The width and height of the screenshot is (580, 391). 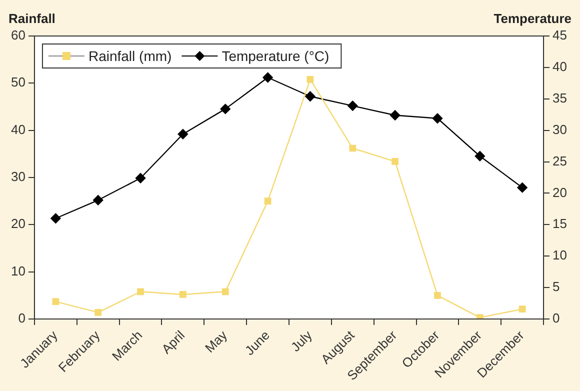 What do you see at coordinates (560, 66) in the screenshot?
I see `y2-tick-label: 40` at bounding box center [560, 66].